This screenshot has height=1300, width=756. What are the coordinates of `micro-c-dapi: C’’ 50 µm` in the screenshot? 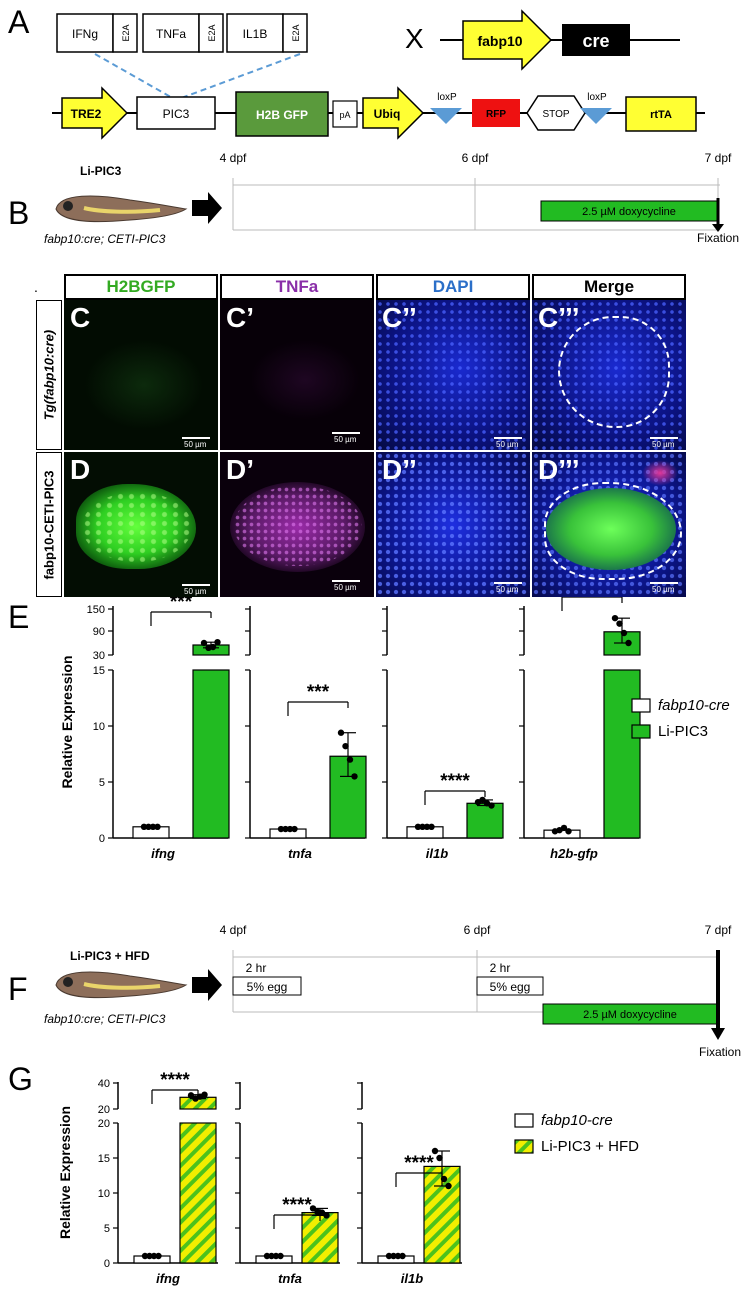 It's located at (453, 375).